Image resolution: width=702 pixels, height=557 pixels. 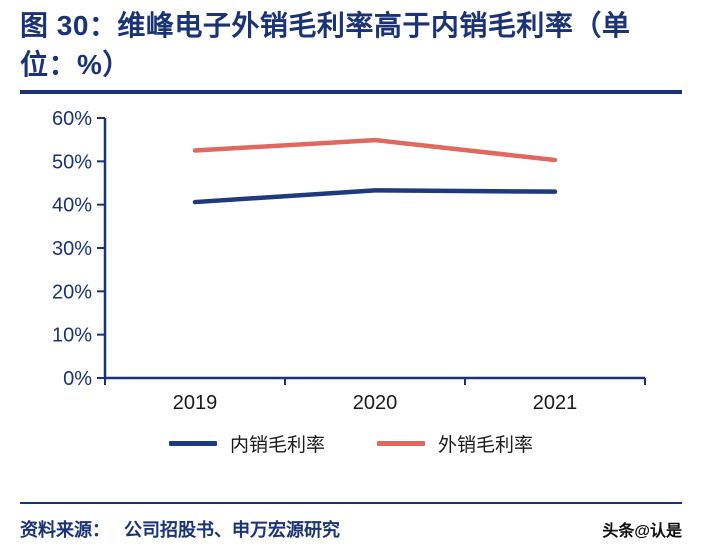 What do you see at coordinates (72, 249) in the screenshot?
I see `y-tick-label: 30%` at bounding box center [72, 249].